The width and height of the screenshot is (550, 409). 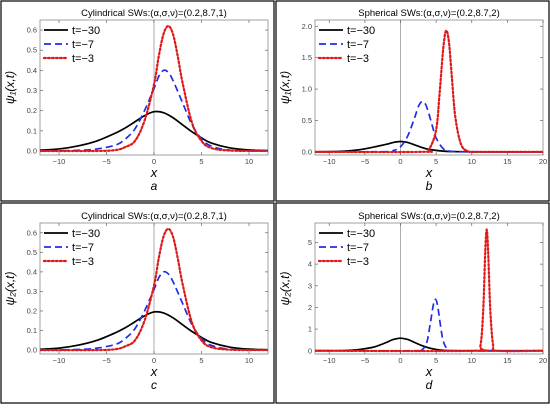 What do you see at coordinates (429, 385) in the screenshot?
I see `panel-sublabel: d` at bounding box center [429, 385].